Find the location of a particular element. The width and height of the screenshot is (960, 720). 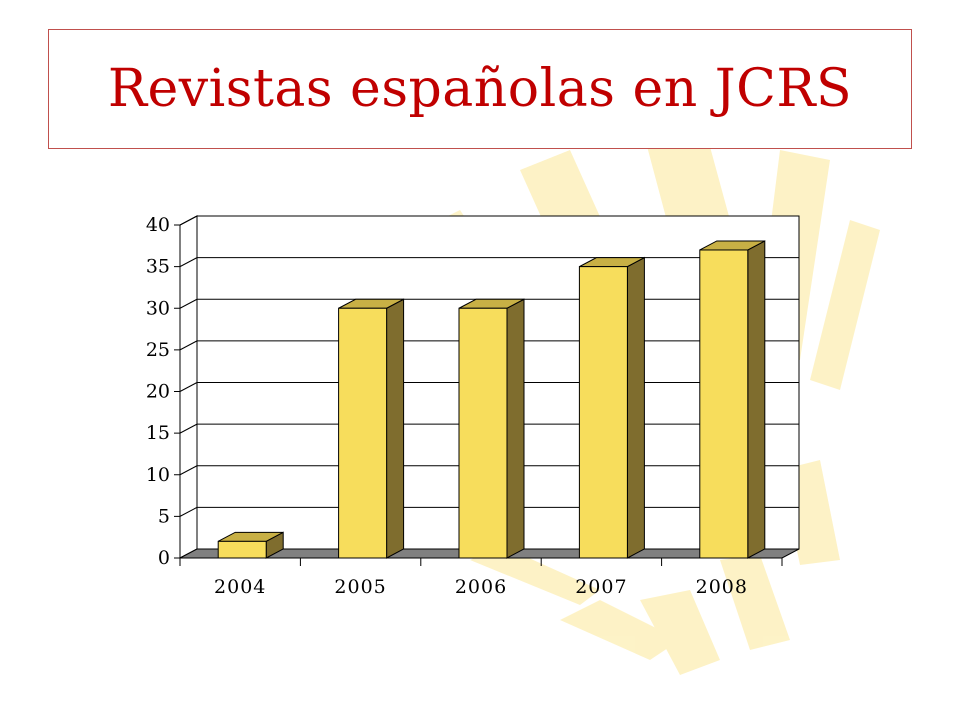

y-tick-label: 25 is located at coordinates (158, 350).